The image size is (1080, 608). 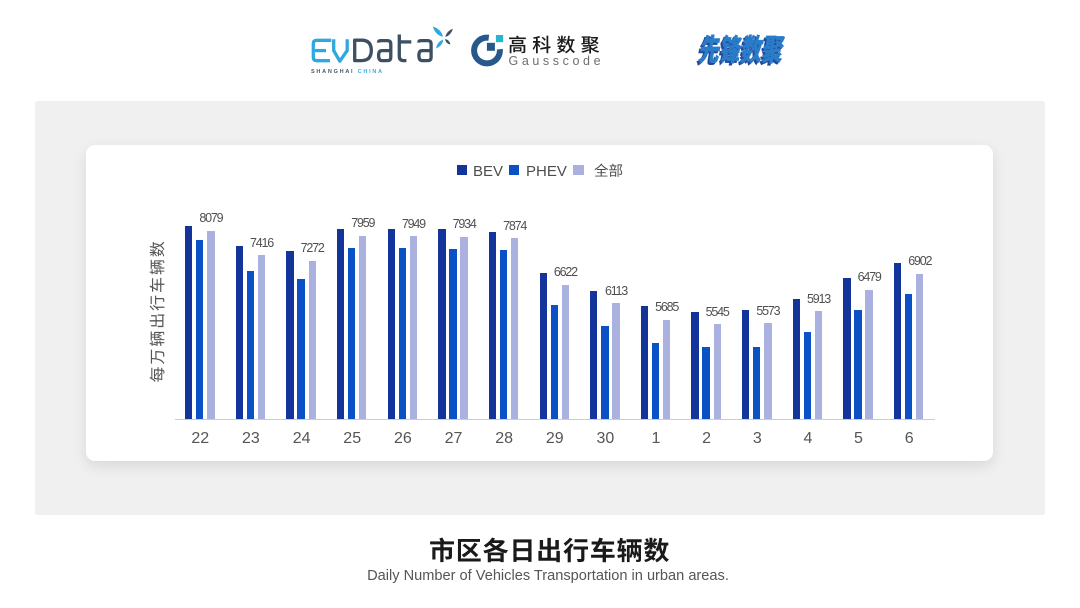 I want to click on svg-text: SHANGHAI CHINA, so click(x=347, y=72).